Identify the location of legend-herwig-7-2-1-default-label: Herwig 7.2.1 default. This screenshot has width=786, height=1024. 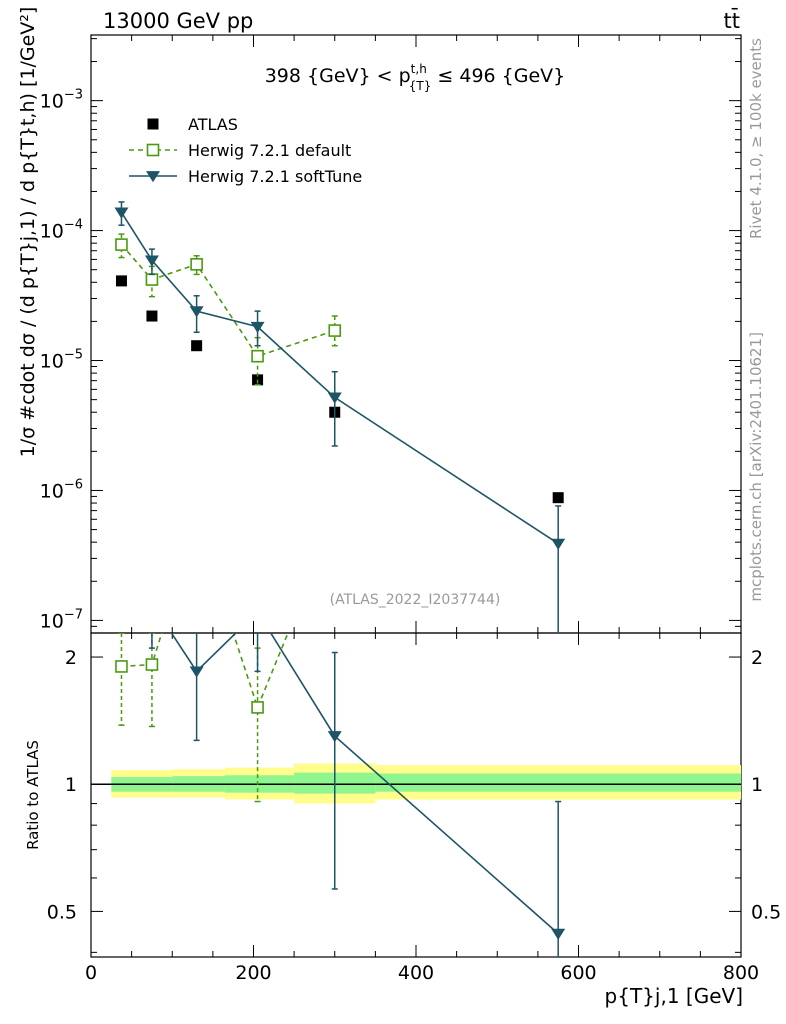
(269, 150).